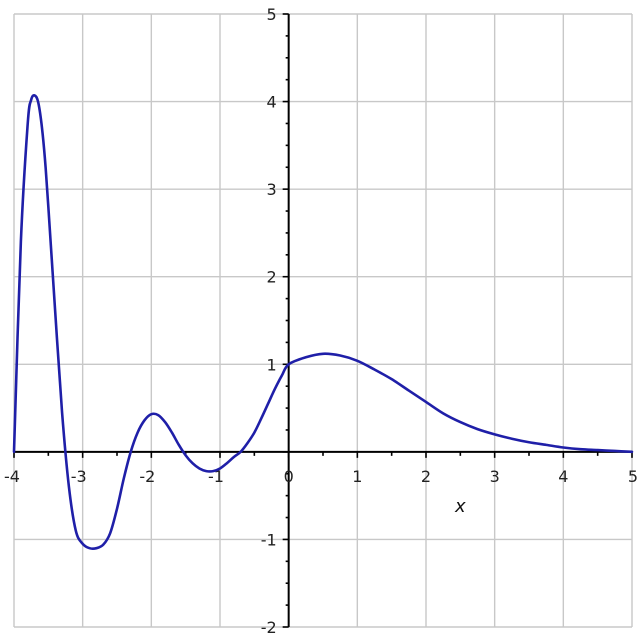 This screenshot has width=640, height=640. I want to click on x-tick-label: 0, so click(289, 476).